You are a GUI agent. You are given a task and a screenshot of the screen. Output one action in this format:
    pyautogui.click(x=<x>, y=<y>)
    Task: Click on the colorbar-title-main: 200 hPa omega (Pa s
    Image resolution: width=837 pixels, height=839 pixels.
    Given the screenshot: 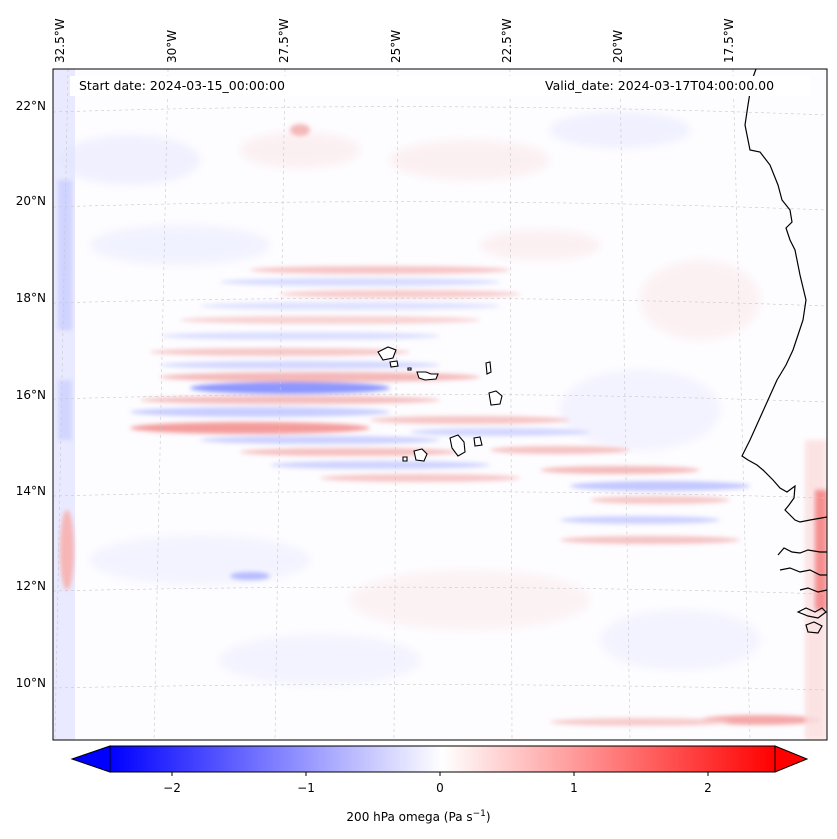 What is the action you would take?
    pyautogui.click(x=409, y=817)
    